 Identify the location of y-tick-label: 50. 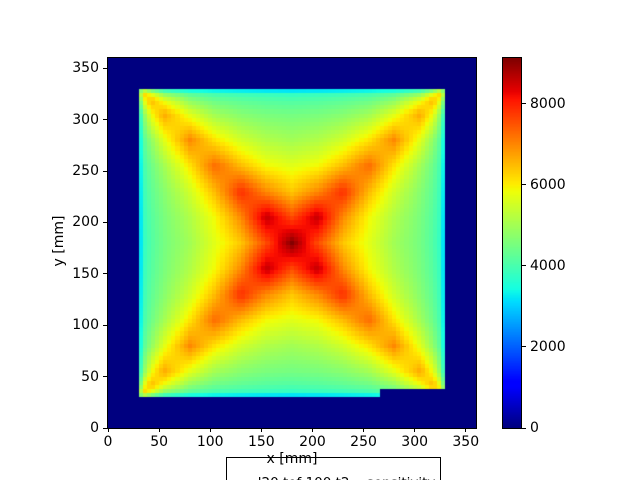
(90, 376).